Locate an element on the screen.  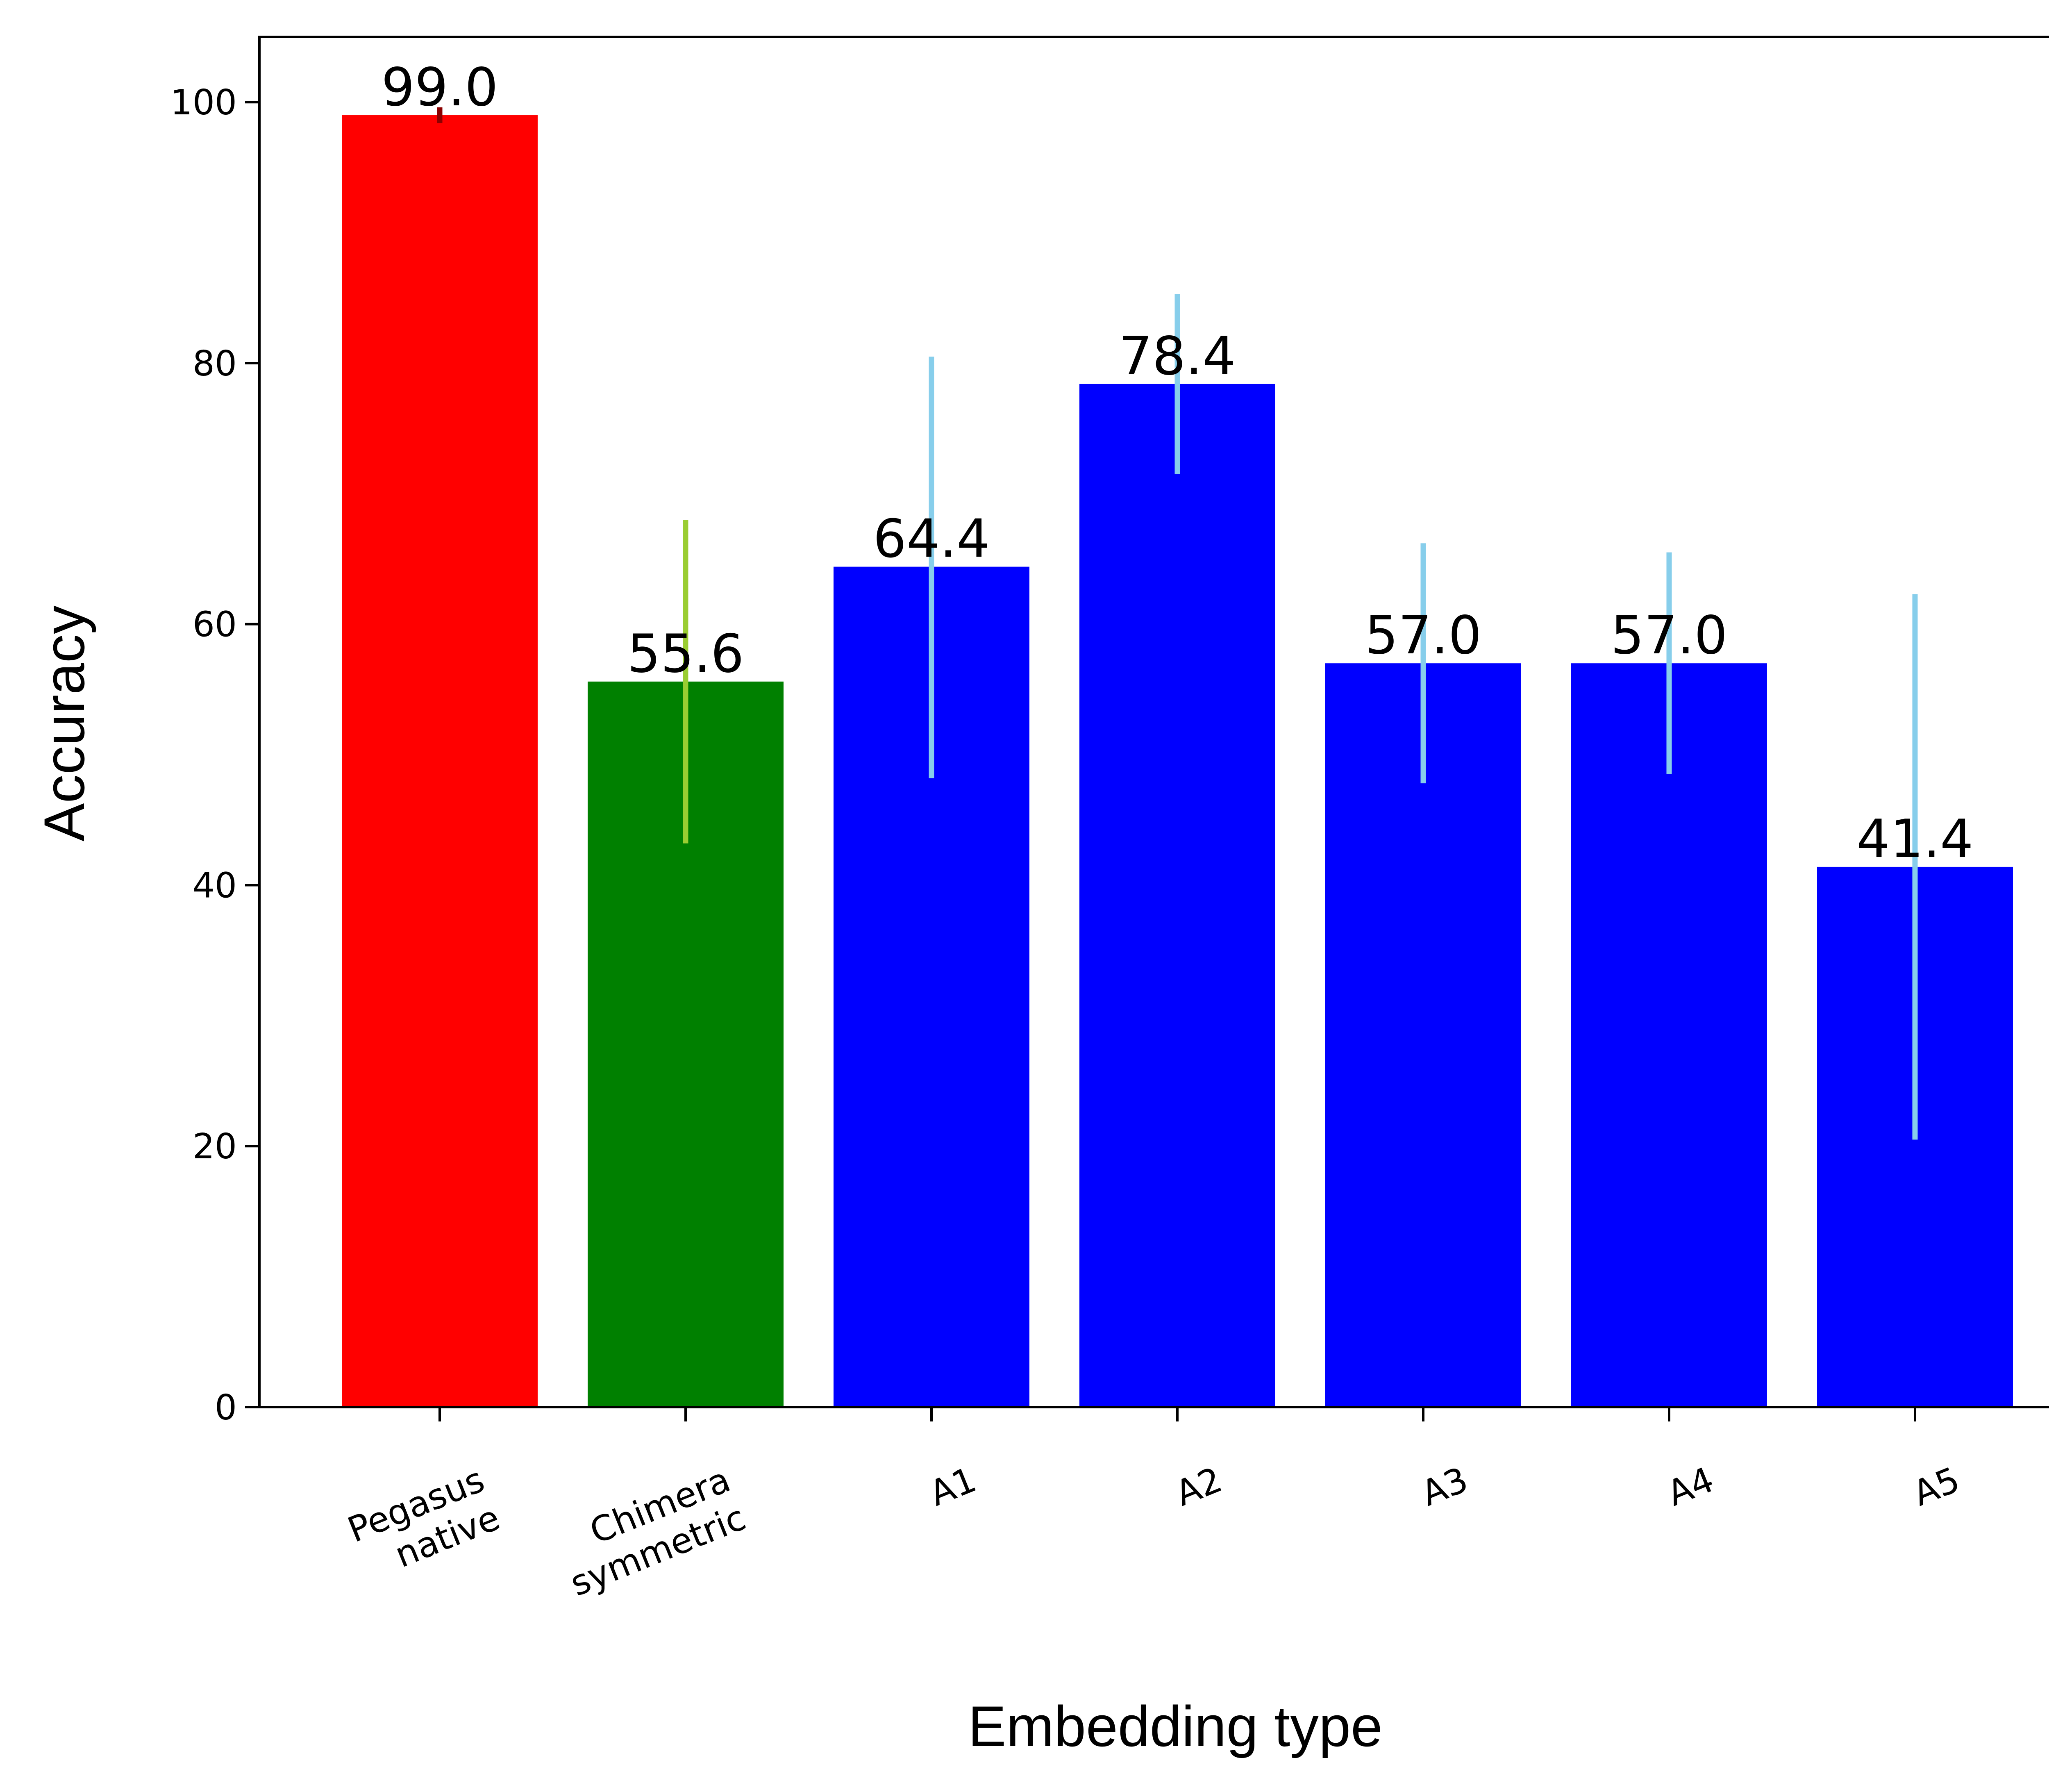
data-label-0: 99.0 is located at coordinates (440, 87).